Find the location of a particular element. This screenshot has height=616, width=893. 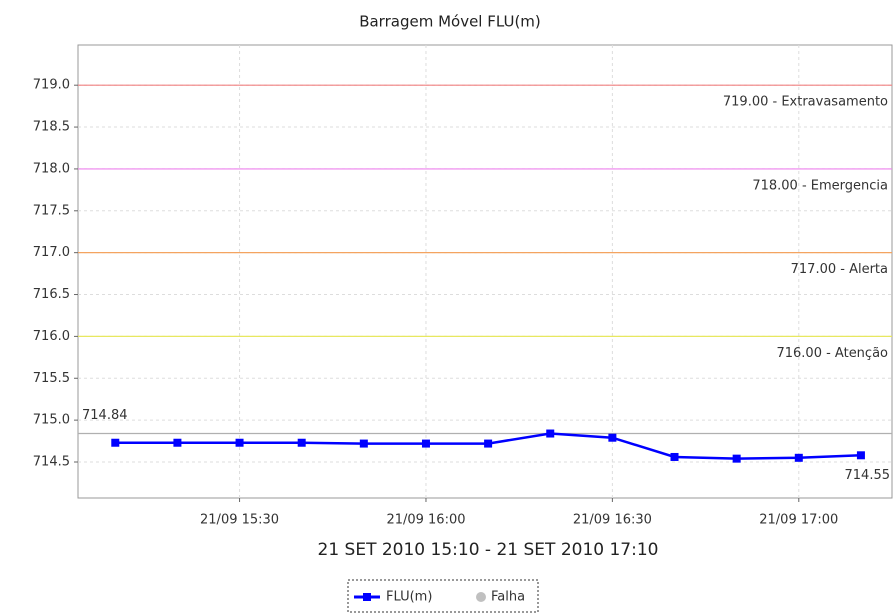

y-tick-label: 715.0 is located at coordinates (51, 420).